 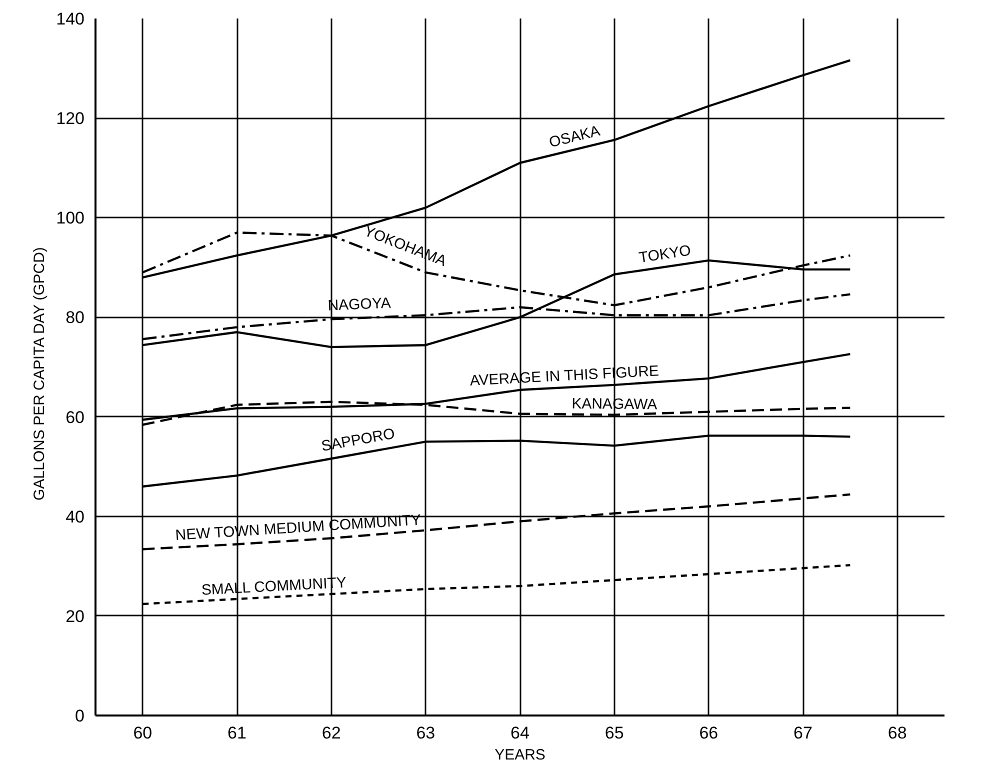 I want to click on y-tick-label: 100, so click(x=70, y=218).